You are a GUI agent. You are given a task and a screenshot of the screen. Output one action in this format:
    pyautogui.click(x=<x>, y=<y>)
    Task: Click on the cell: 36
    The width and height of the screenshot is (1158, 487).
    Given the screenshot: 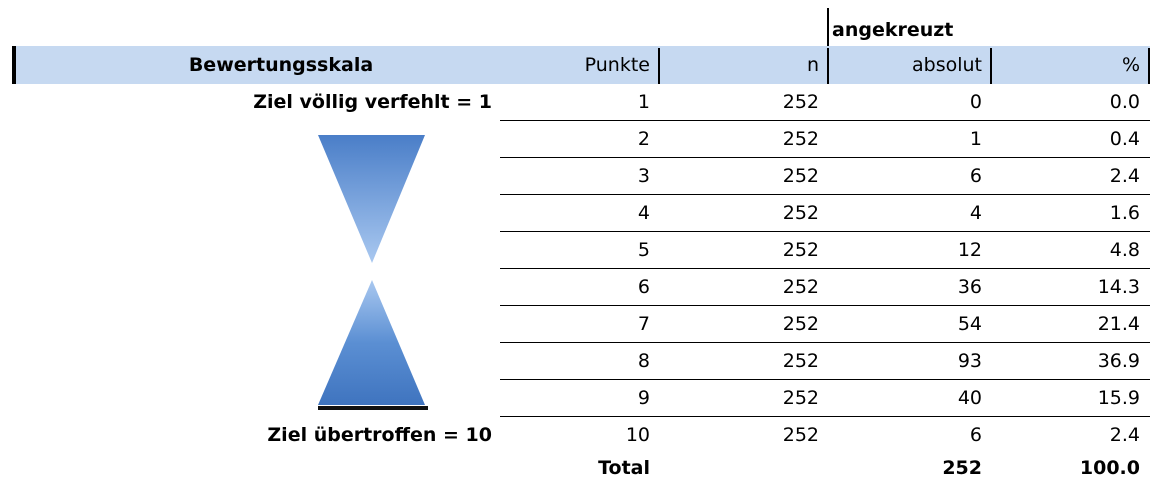 What is the action you would take?
    pyautogui.click(x=969, y=287)
    